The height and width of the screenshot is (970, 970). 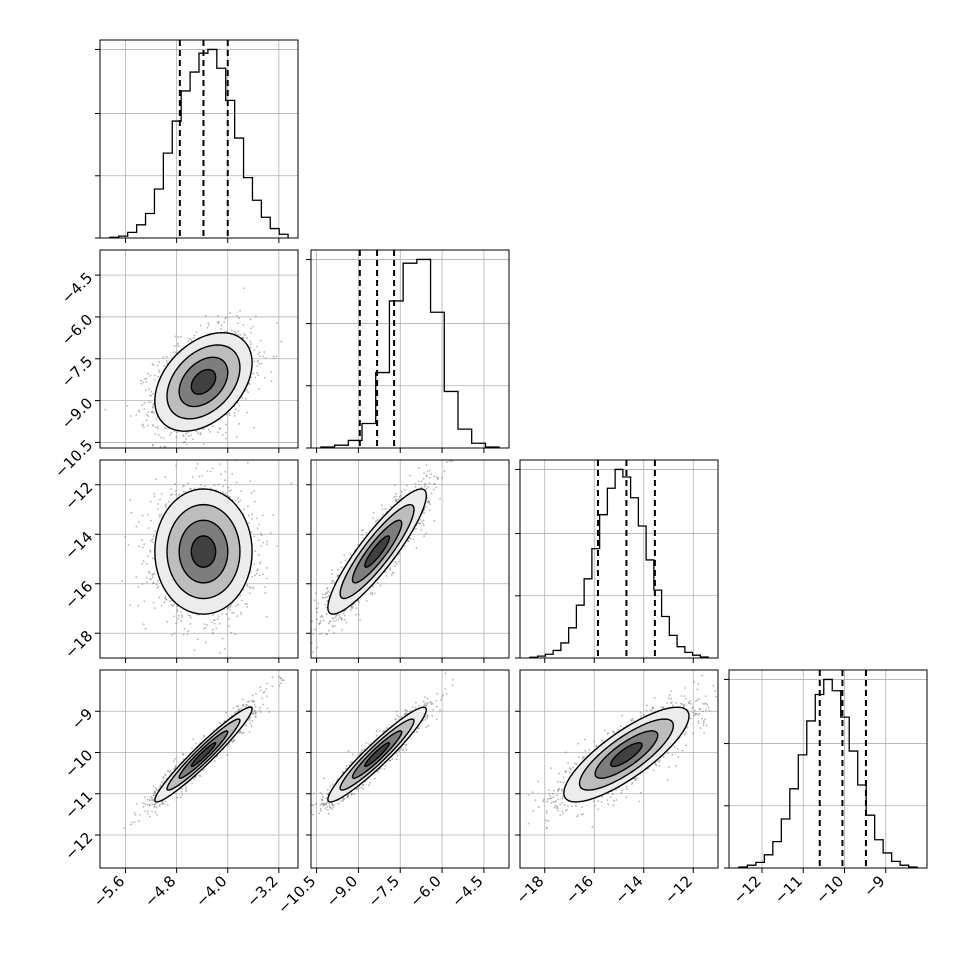 What do you see at coordinates (529, 889) in the screenshot?
I see `x-tick-label: −18` at bounding box center [529, 889].